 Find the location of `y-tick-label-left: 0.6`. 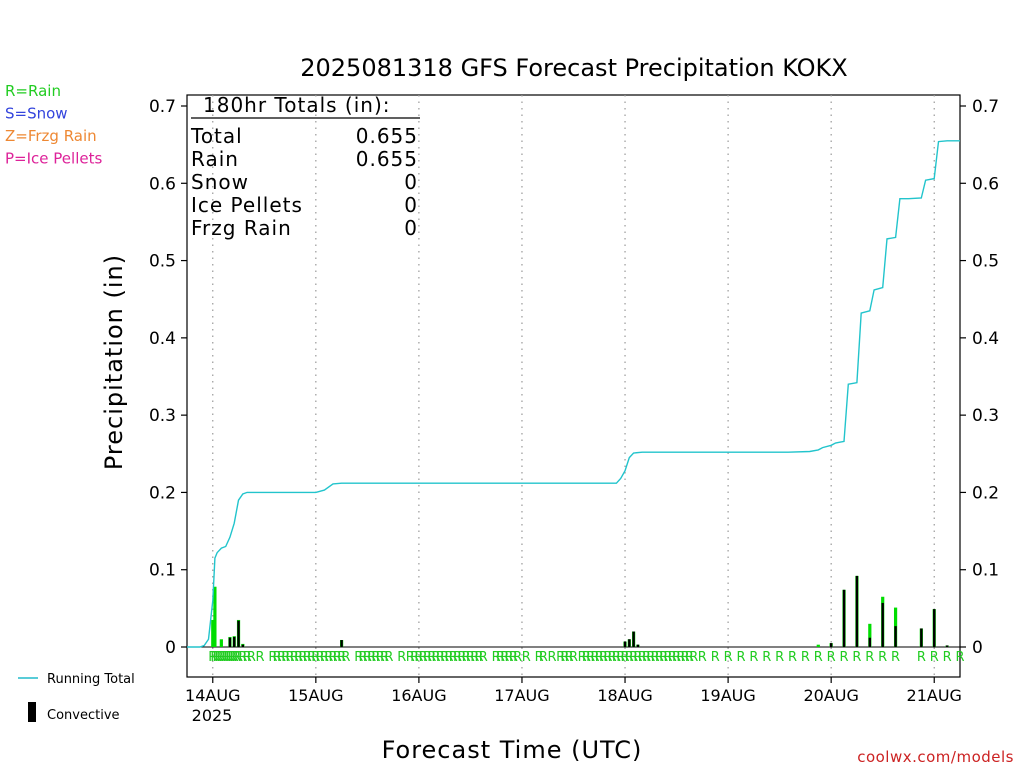

y-tick-label-left: 0.6 is located at coordinates (162, 184).